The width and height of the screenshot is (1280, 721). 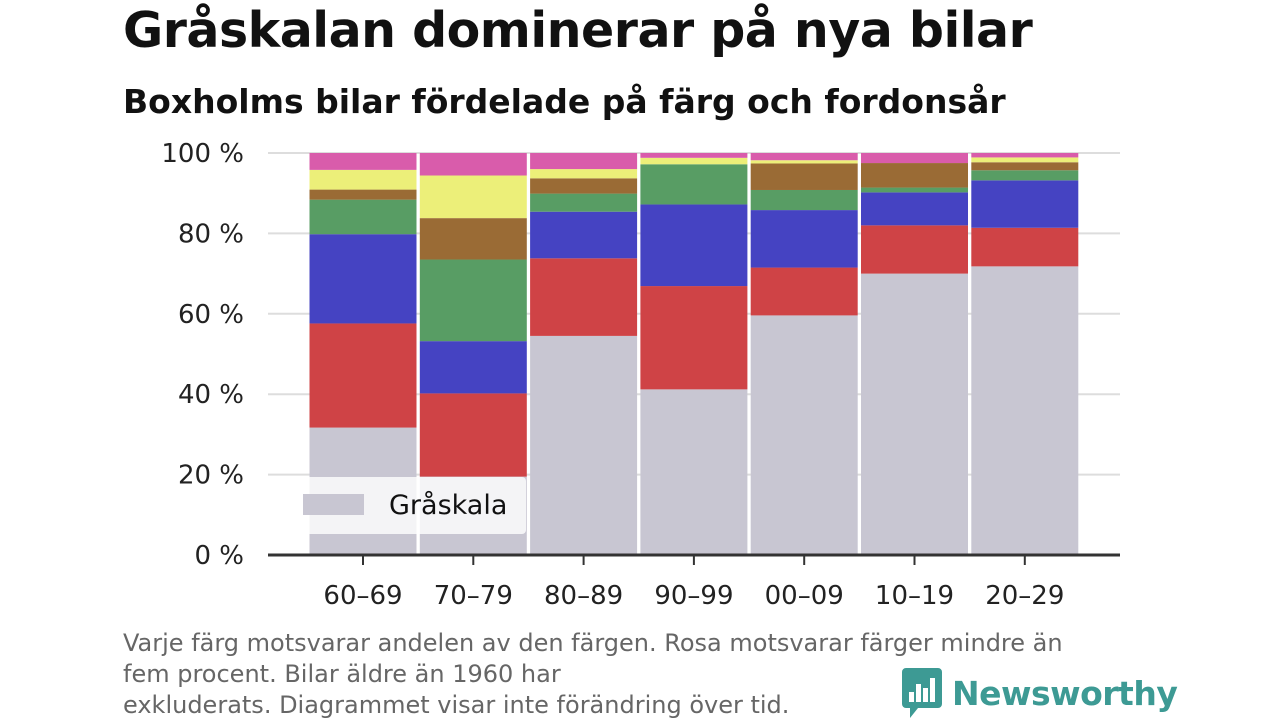 I want to click on newsworthy-logo: Newsworthy, so click(x=1040, y=693).